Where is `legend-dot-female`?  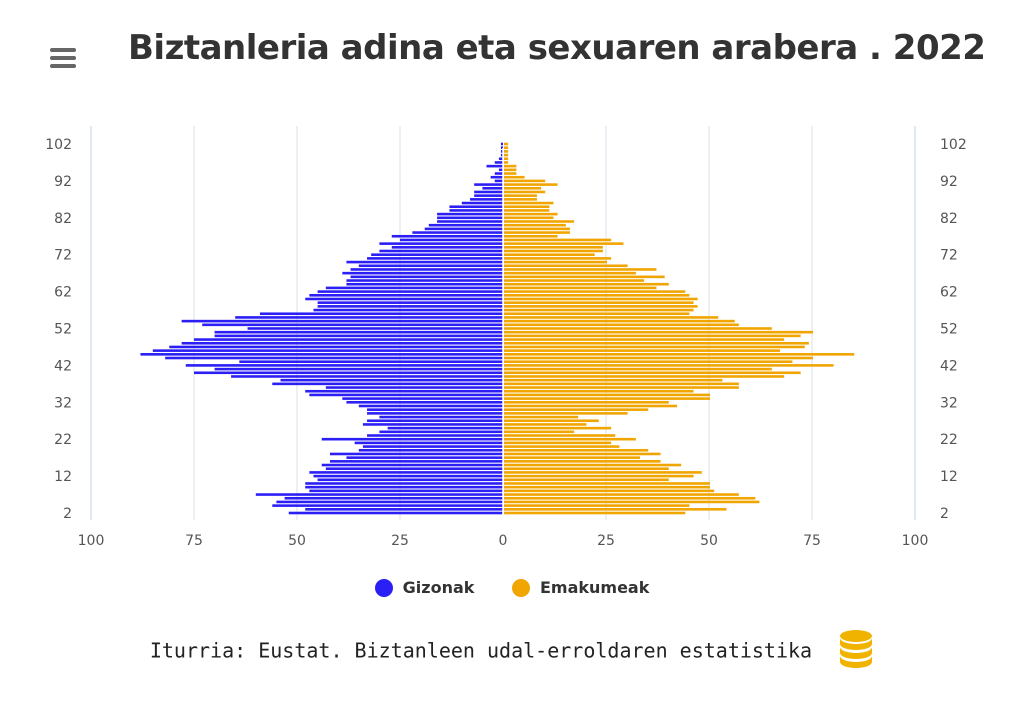 legend-dot-female is located at coordinates (520, 587).